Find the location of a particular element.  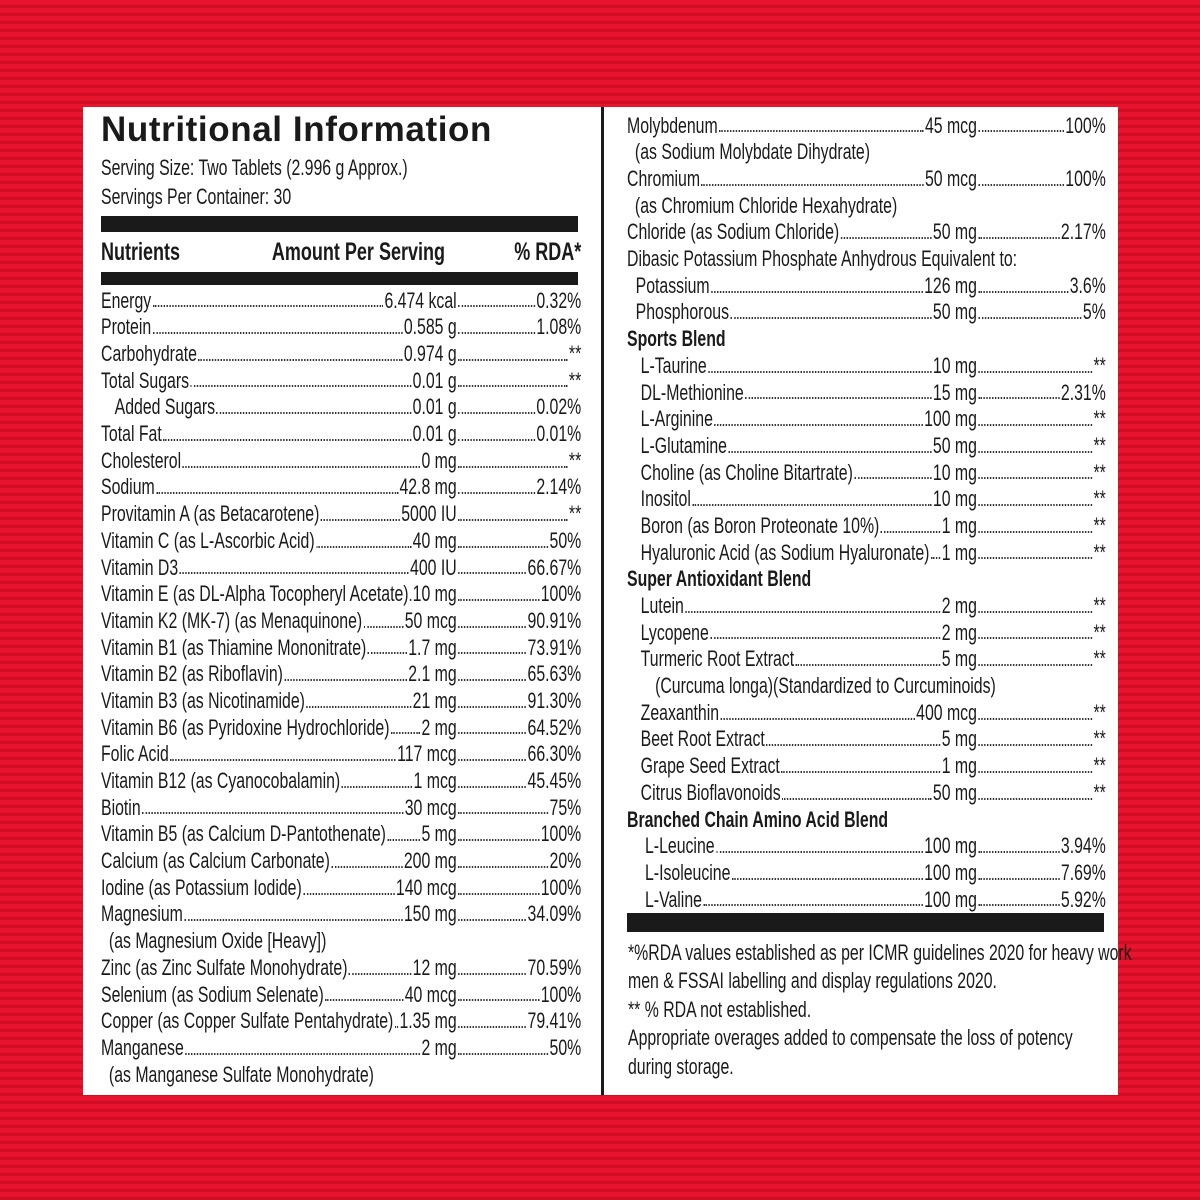

name-amount: Phosphorous 50 mg is located at coordinates (806, 312).